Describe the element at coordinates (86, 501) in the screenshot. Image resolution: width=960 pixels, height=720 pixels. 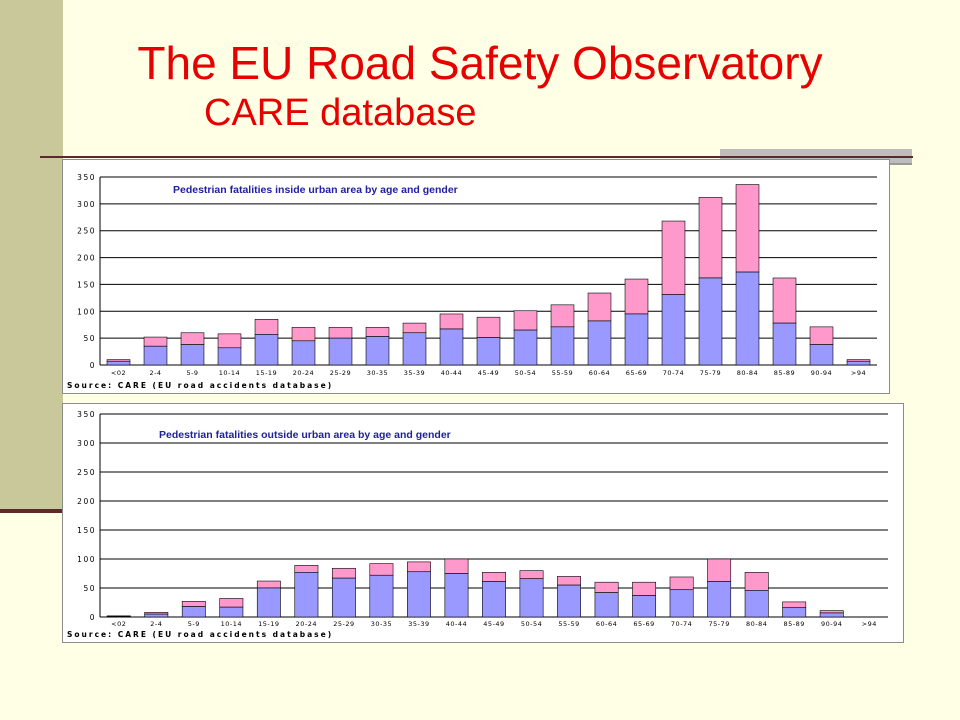
I see `chart2-y-tick-label: 200` at that location.